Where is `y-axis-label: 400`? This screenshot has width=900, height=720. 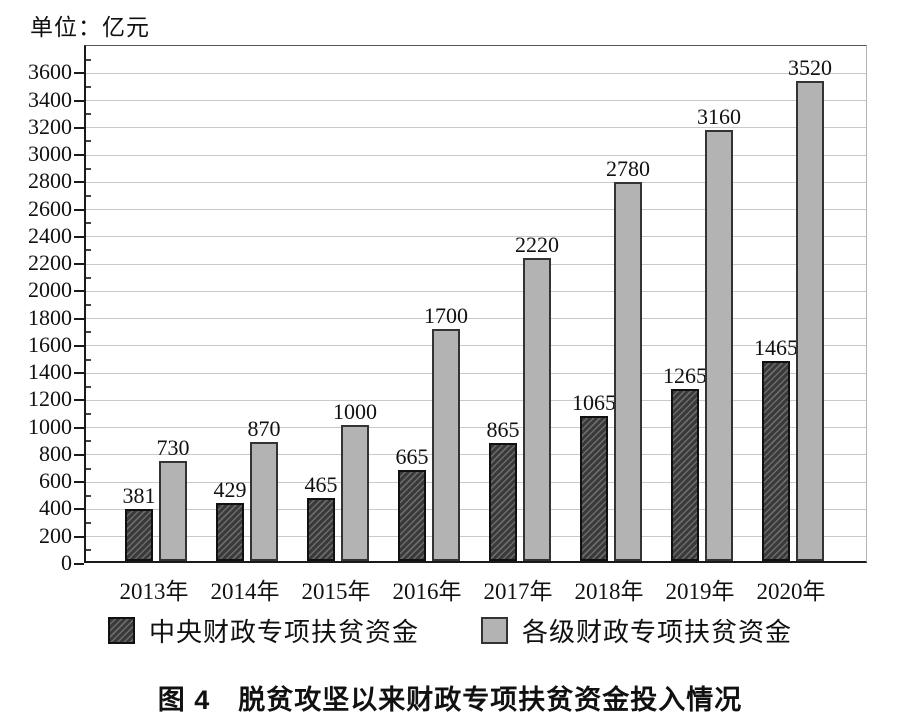 y-axis-label: 400 is located at coordinates (55, 508).